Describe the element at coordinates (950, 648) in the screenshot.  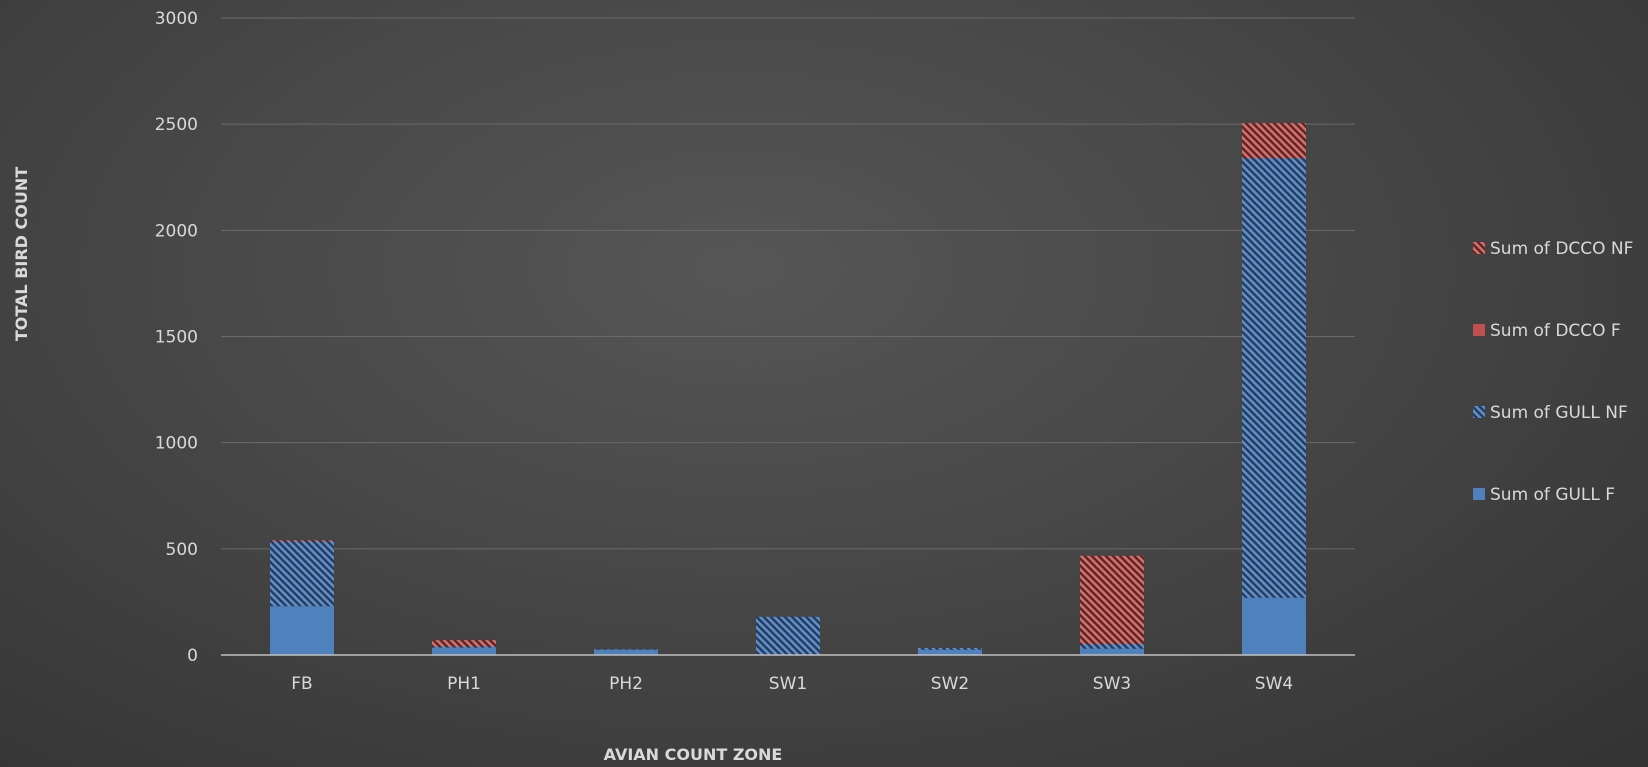
I see `bar-sum-of-gull-nf-sw2` at that location.